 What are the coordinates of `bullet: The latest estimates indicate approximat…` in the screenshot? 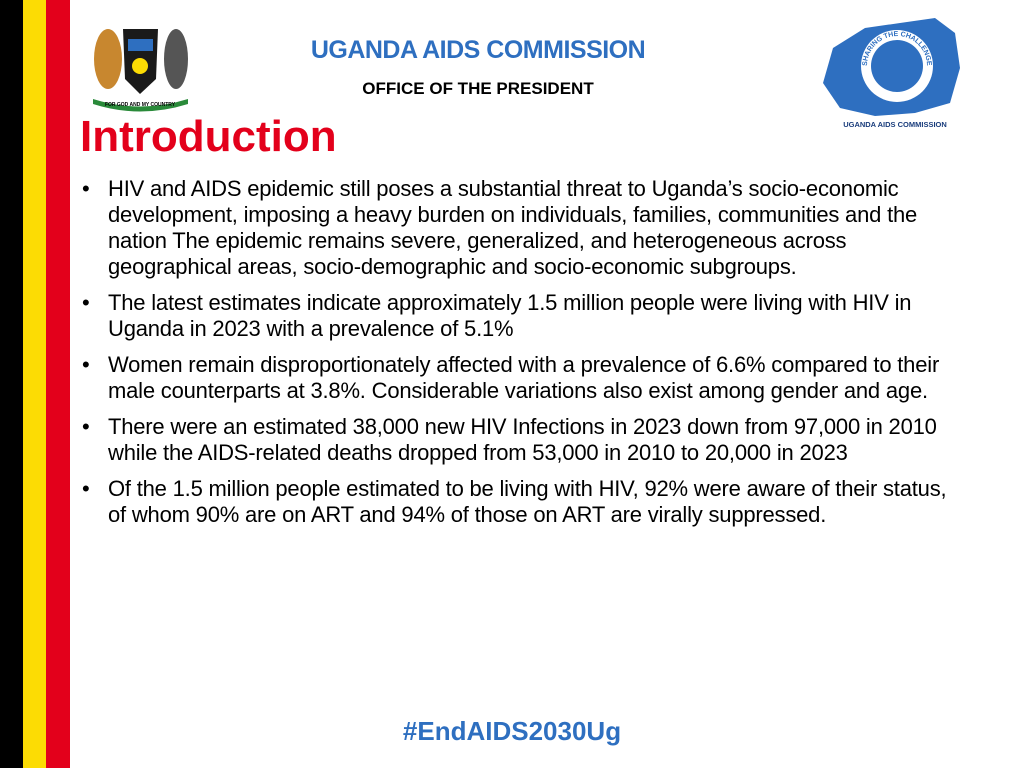 It's located at (518, 316).